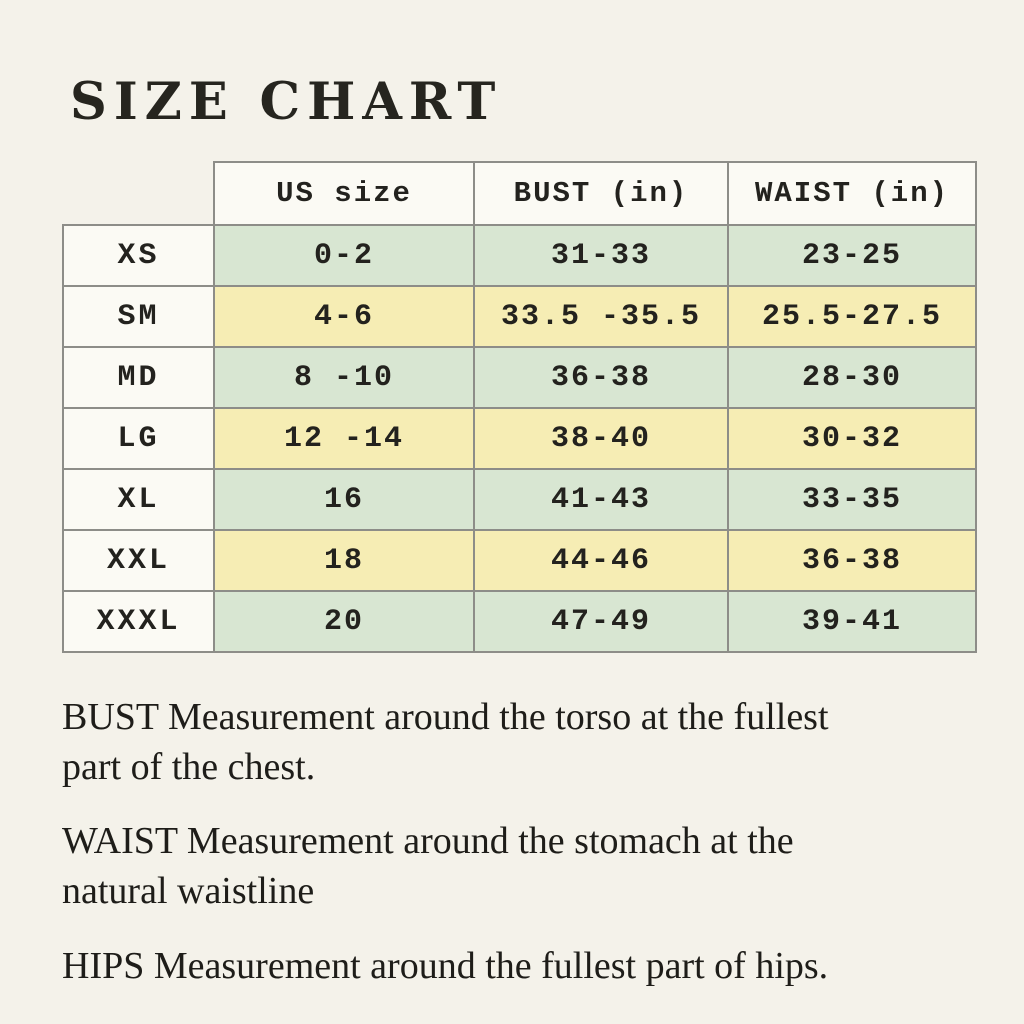 This screenshot has width=1024, height=1024. I want to click on table-row-xl: XL 16 41-43 33-35, so click(519, 499).